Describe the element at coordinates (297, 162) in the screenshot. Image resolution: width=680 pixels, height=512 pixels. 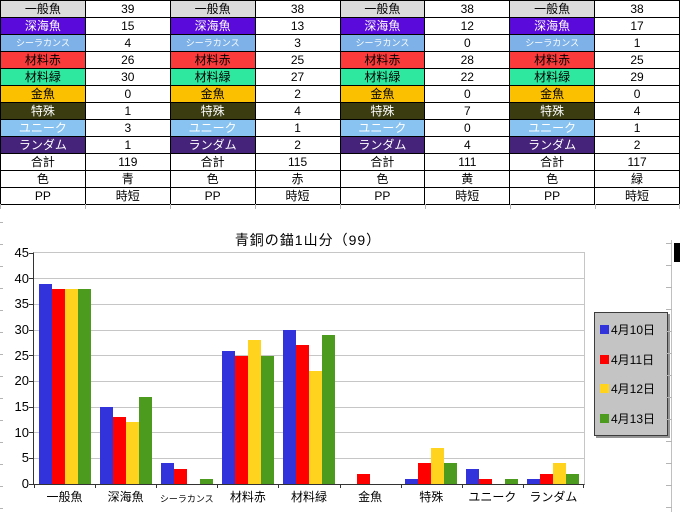
I see `value-cell: 115` at that location.